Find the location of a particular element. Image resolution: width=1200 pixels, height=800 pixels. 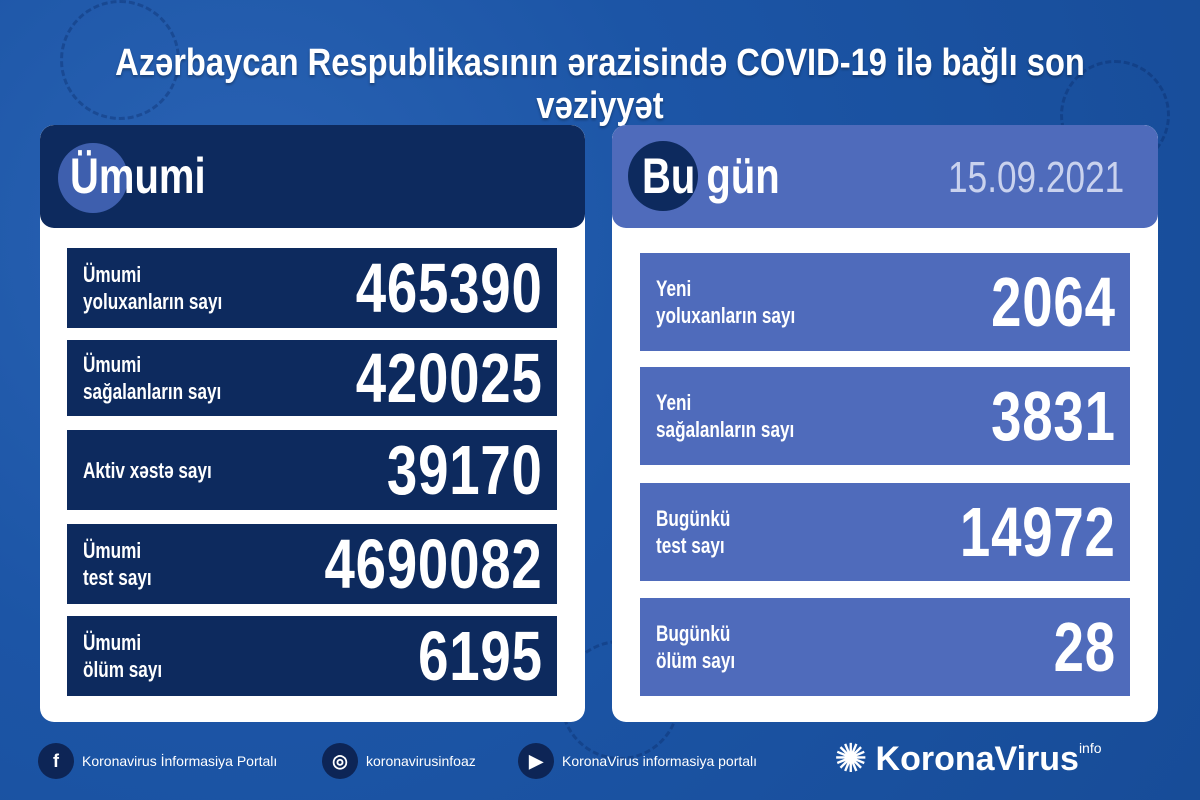

stat-value: 14972 is located at coordinates (1038, 532).